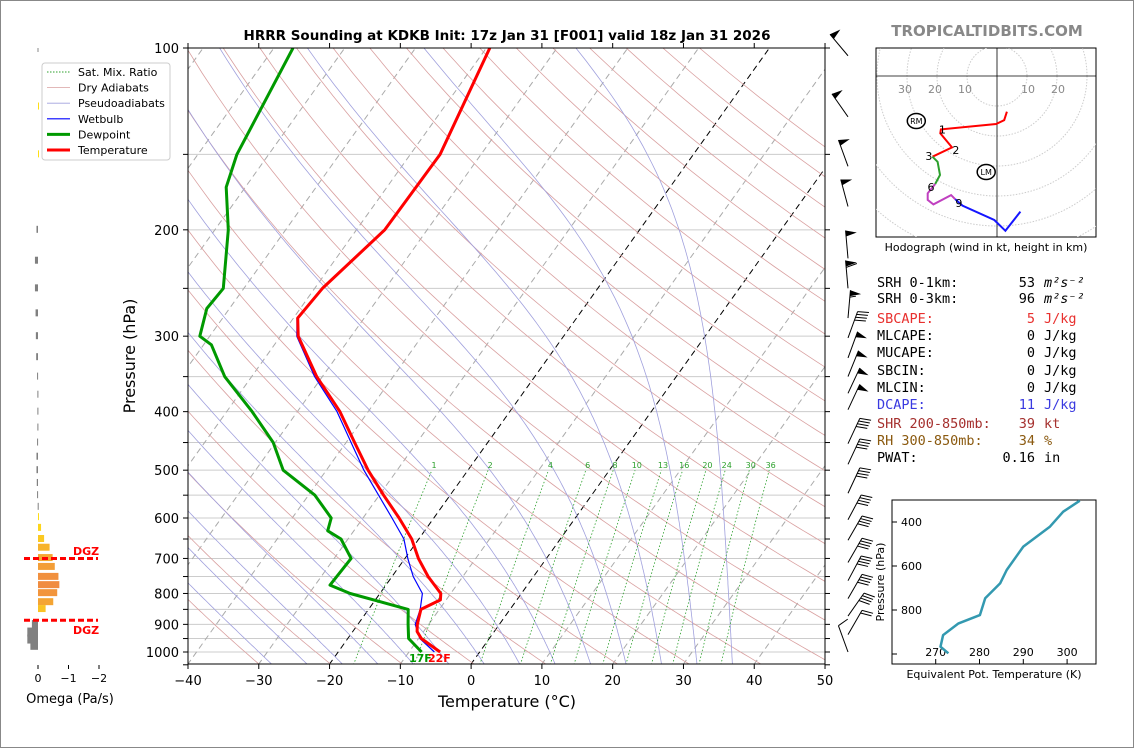 The height and width of the screenshot is (748, 1134). I want to click on stat-label: MLCIN:, so click(901, 388).